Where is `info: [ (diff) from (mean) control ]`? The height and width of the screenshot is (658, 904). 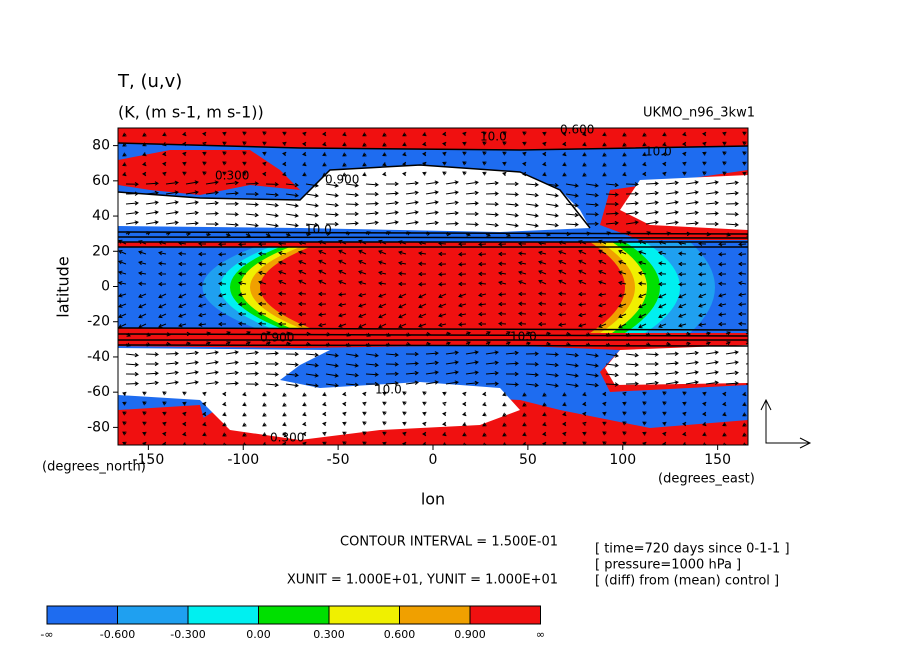 info: [ (diff) from (mean) control ] is located at coordinates (687, 581).